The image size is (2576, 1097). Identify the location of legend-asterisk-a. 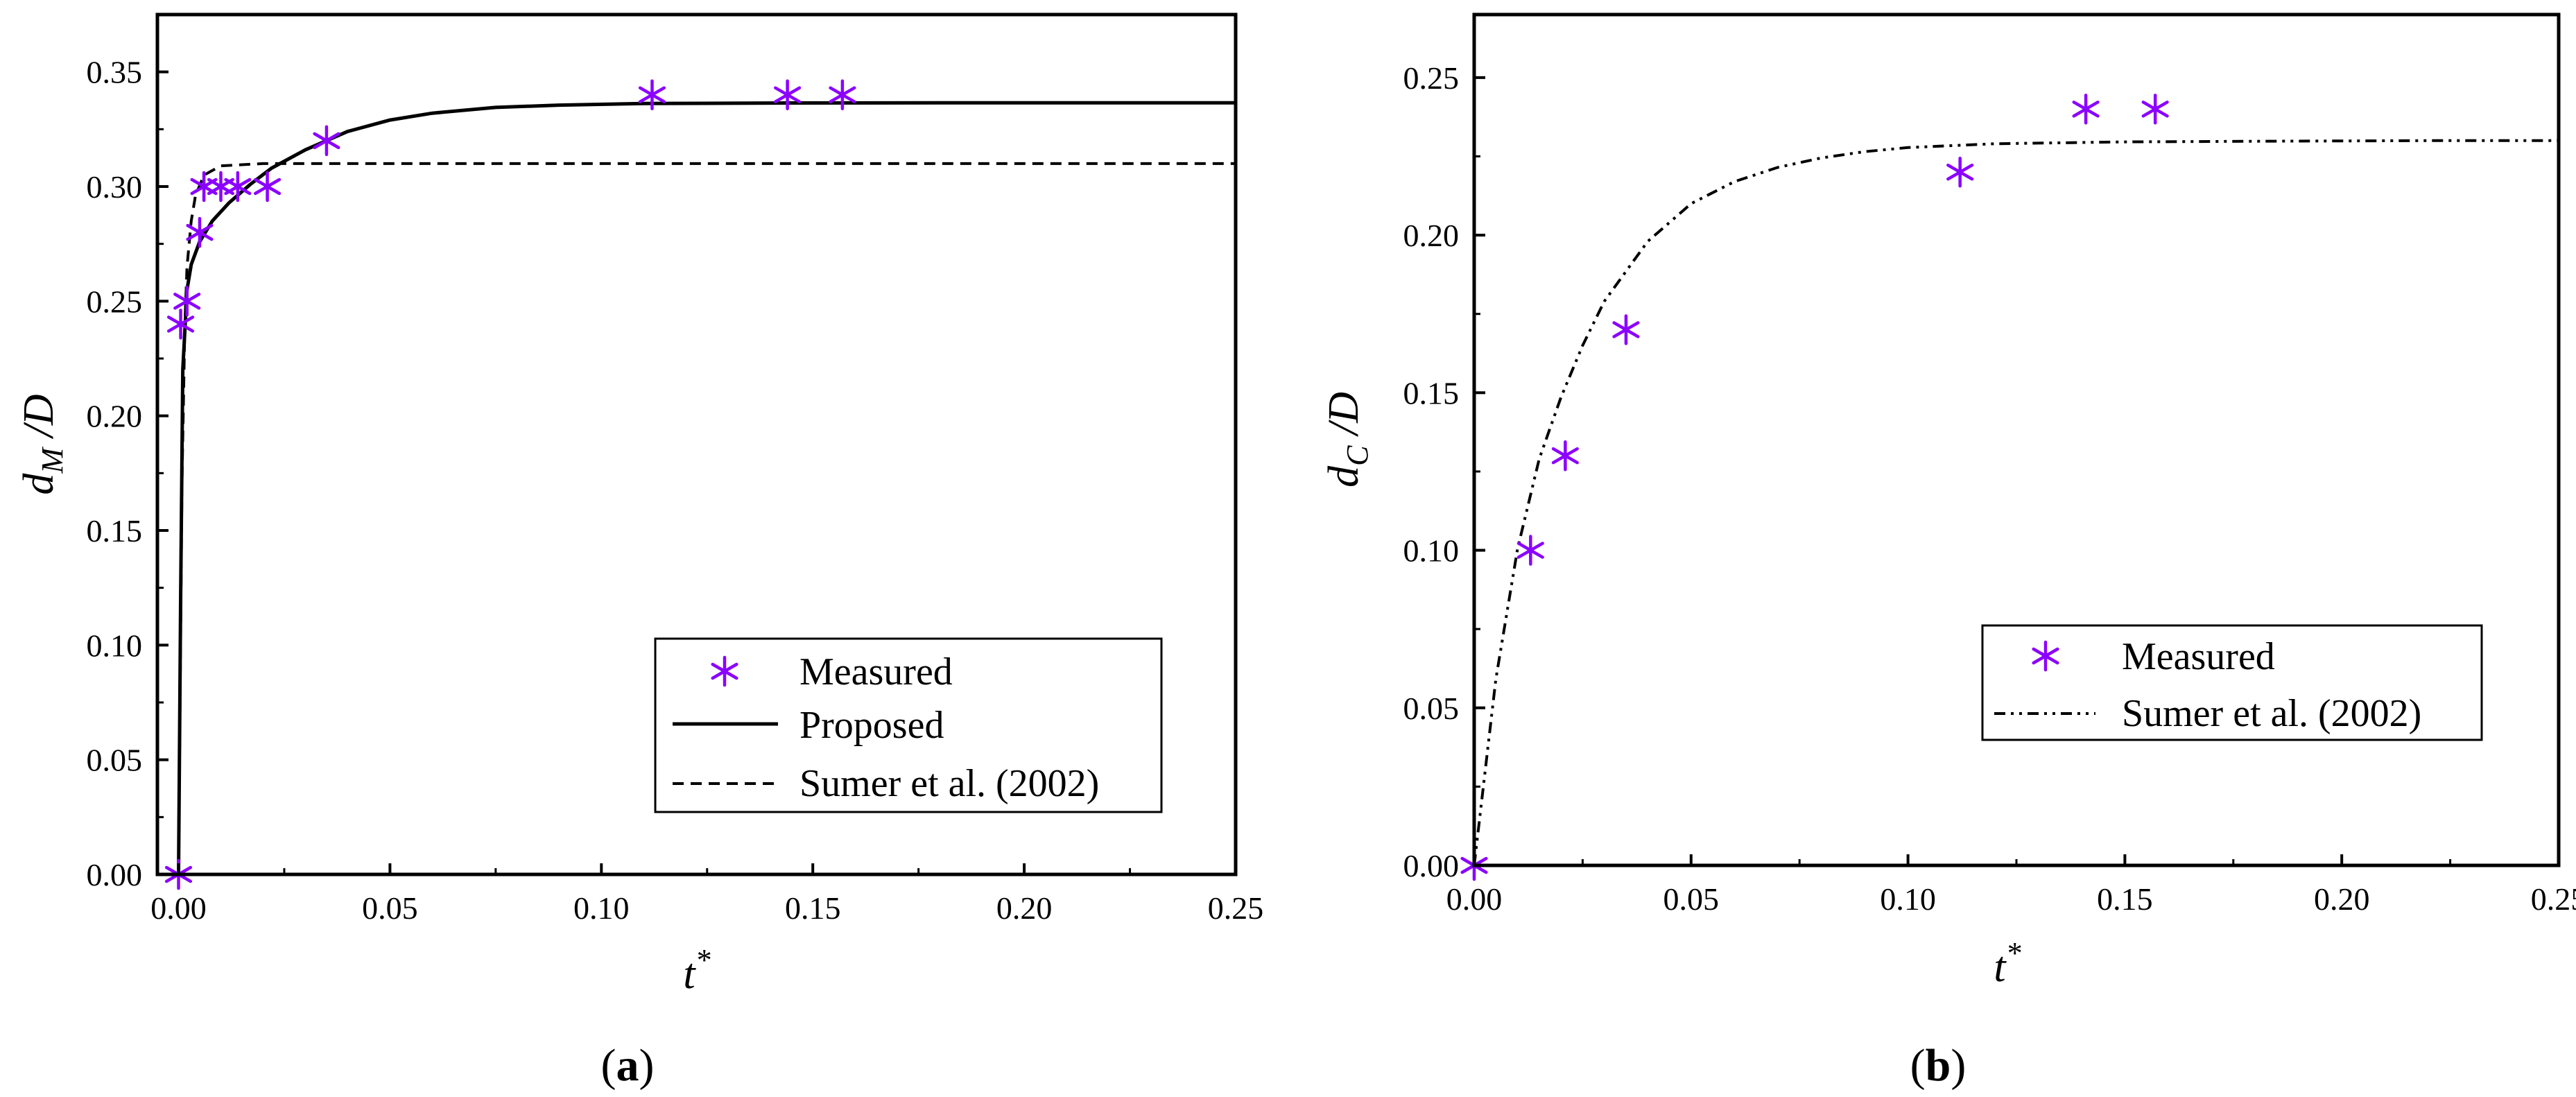
(724, 671).